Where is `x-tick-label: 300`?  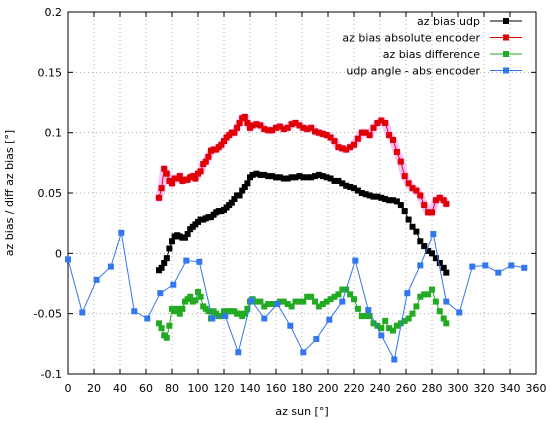
x-tick-label: 300 is located at coordinates (458, 388).